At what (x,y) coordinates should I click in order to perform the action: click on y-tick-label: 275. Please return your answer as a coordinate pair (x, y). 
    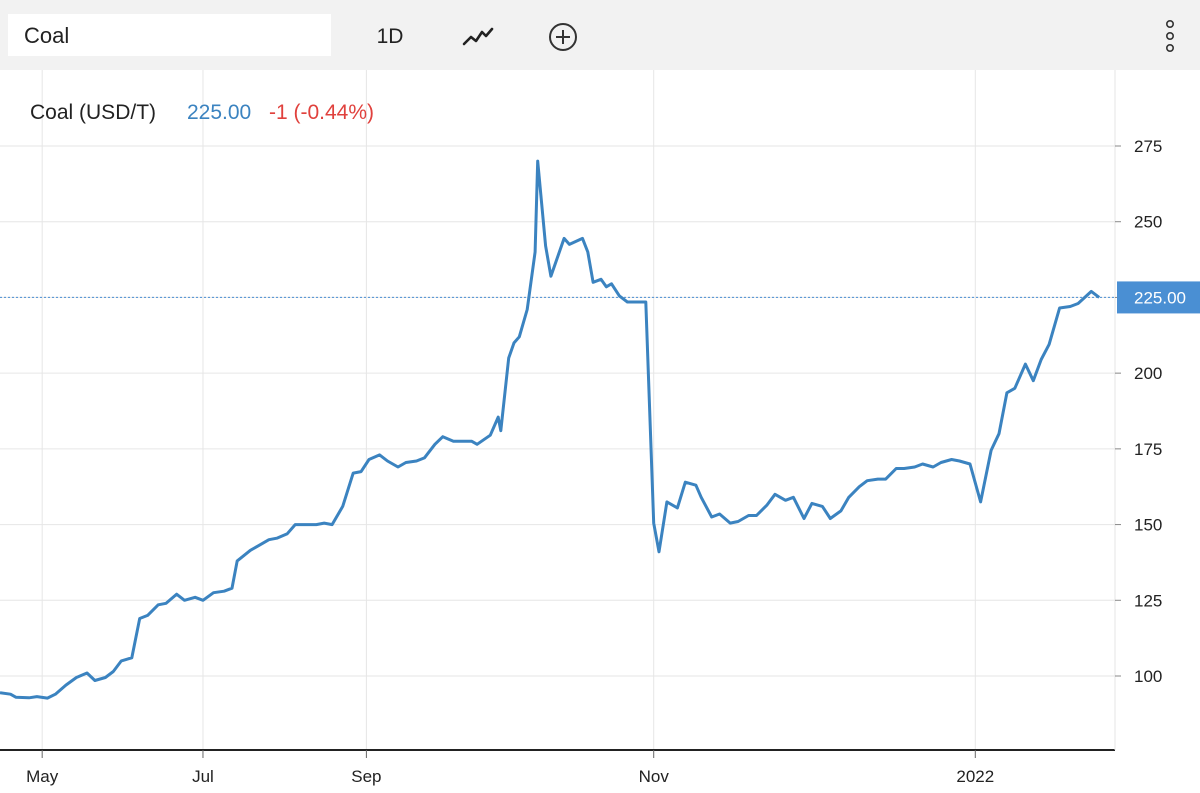
    Looking at the image, I should click on (1148, 146).